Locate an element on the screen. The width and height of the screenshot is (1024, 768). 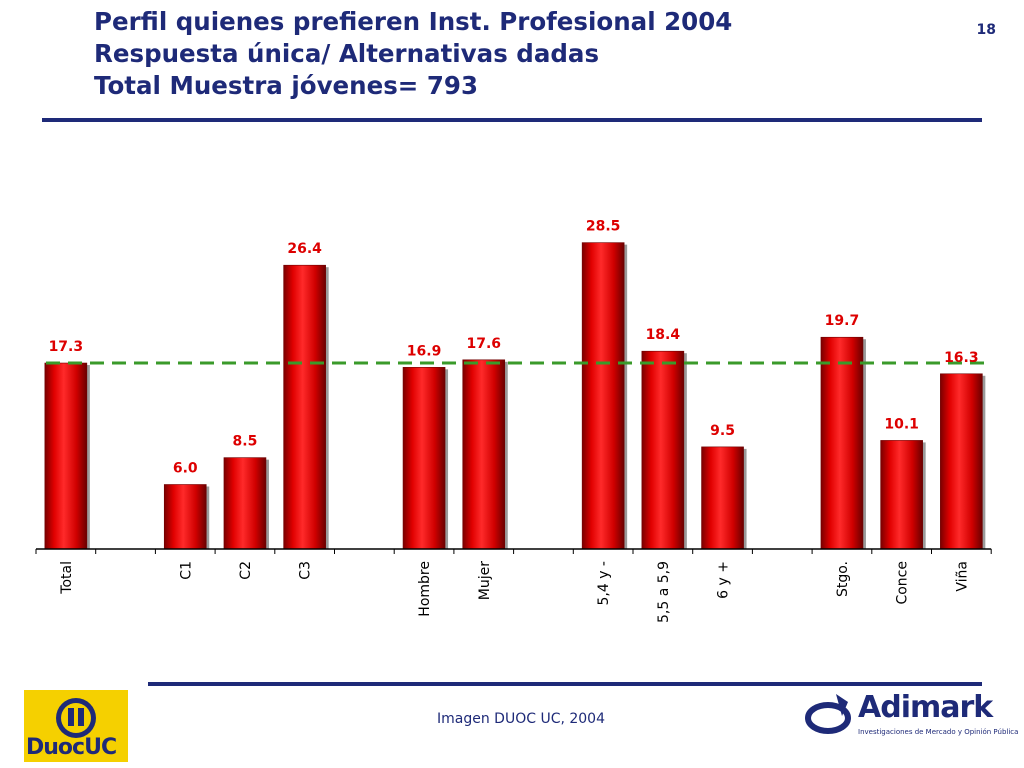
x-tick-label: Viña is located at coordinates (962, 576).